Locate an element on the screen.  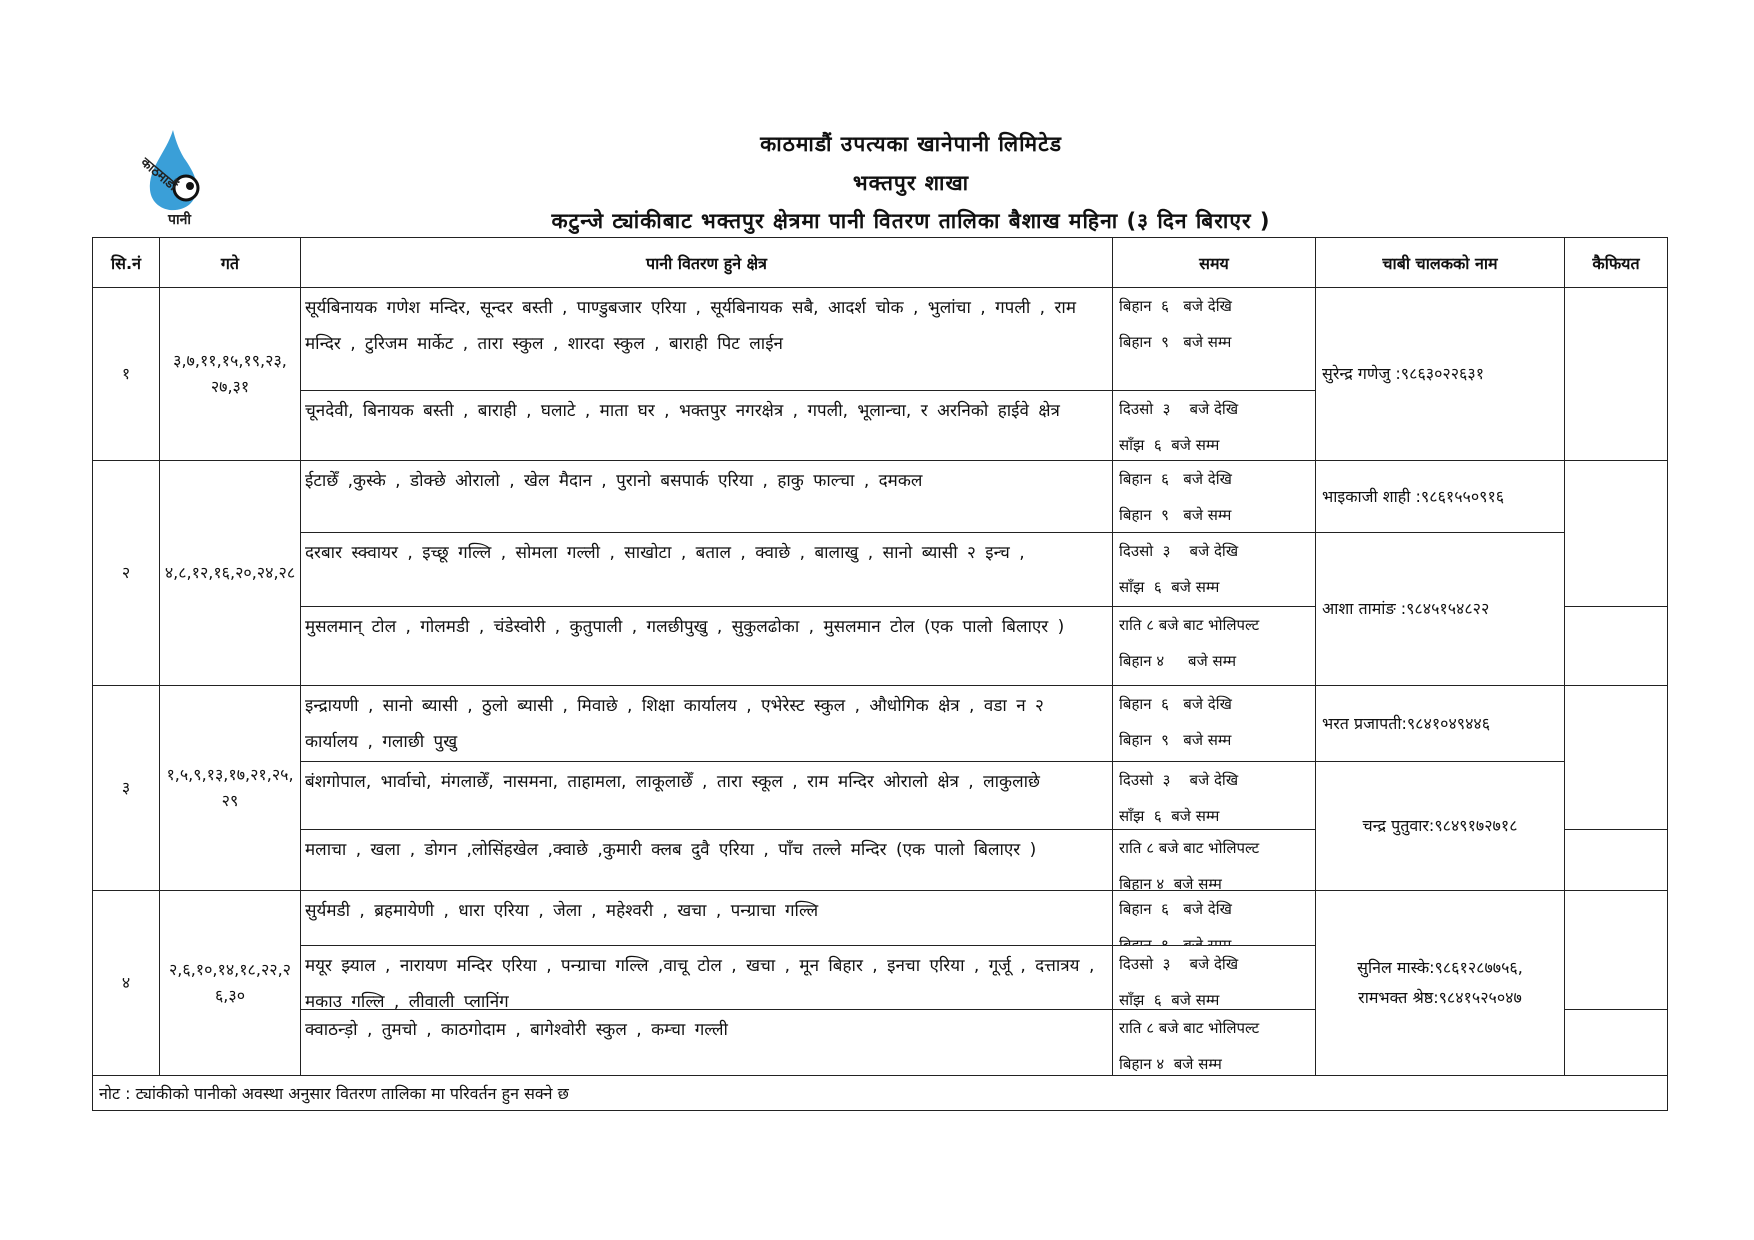
dates: ४,८,१२,१६,२०,२४,२८ is located at coordinates (230, 573).